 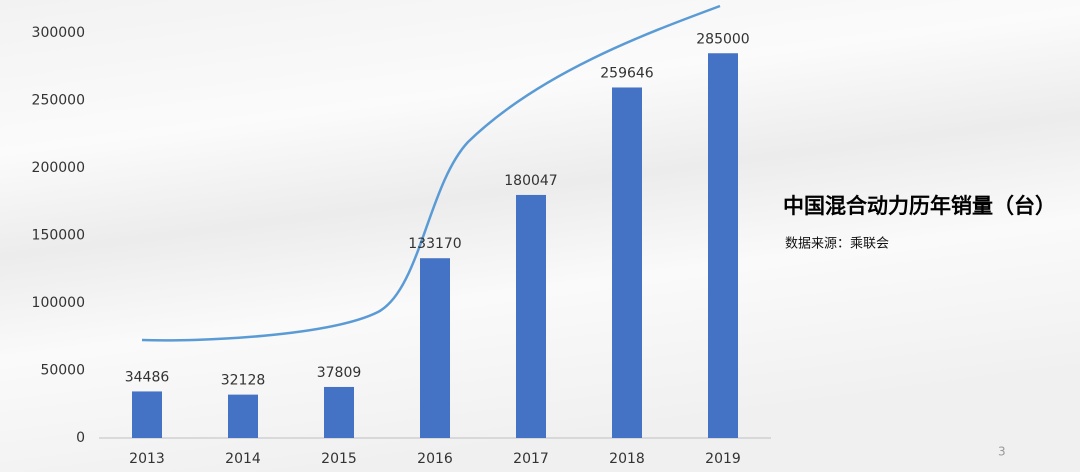 I want to click on y-tick-label: 200000, so click(x=58, y=168).